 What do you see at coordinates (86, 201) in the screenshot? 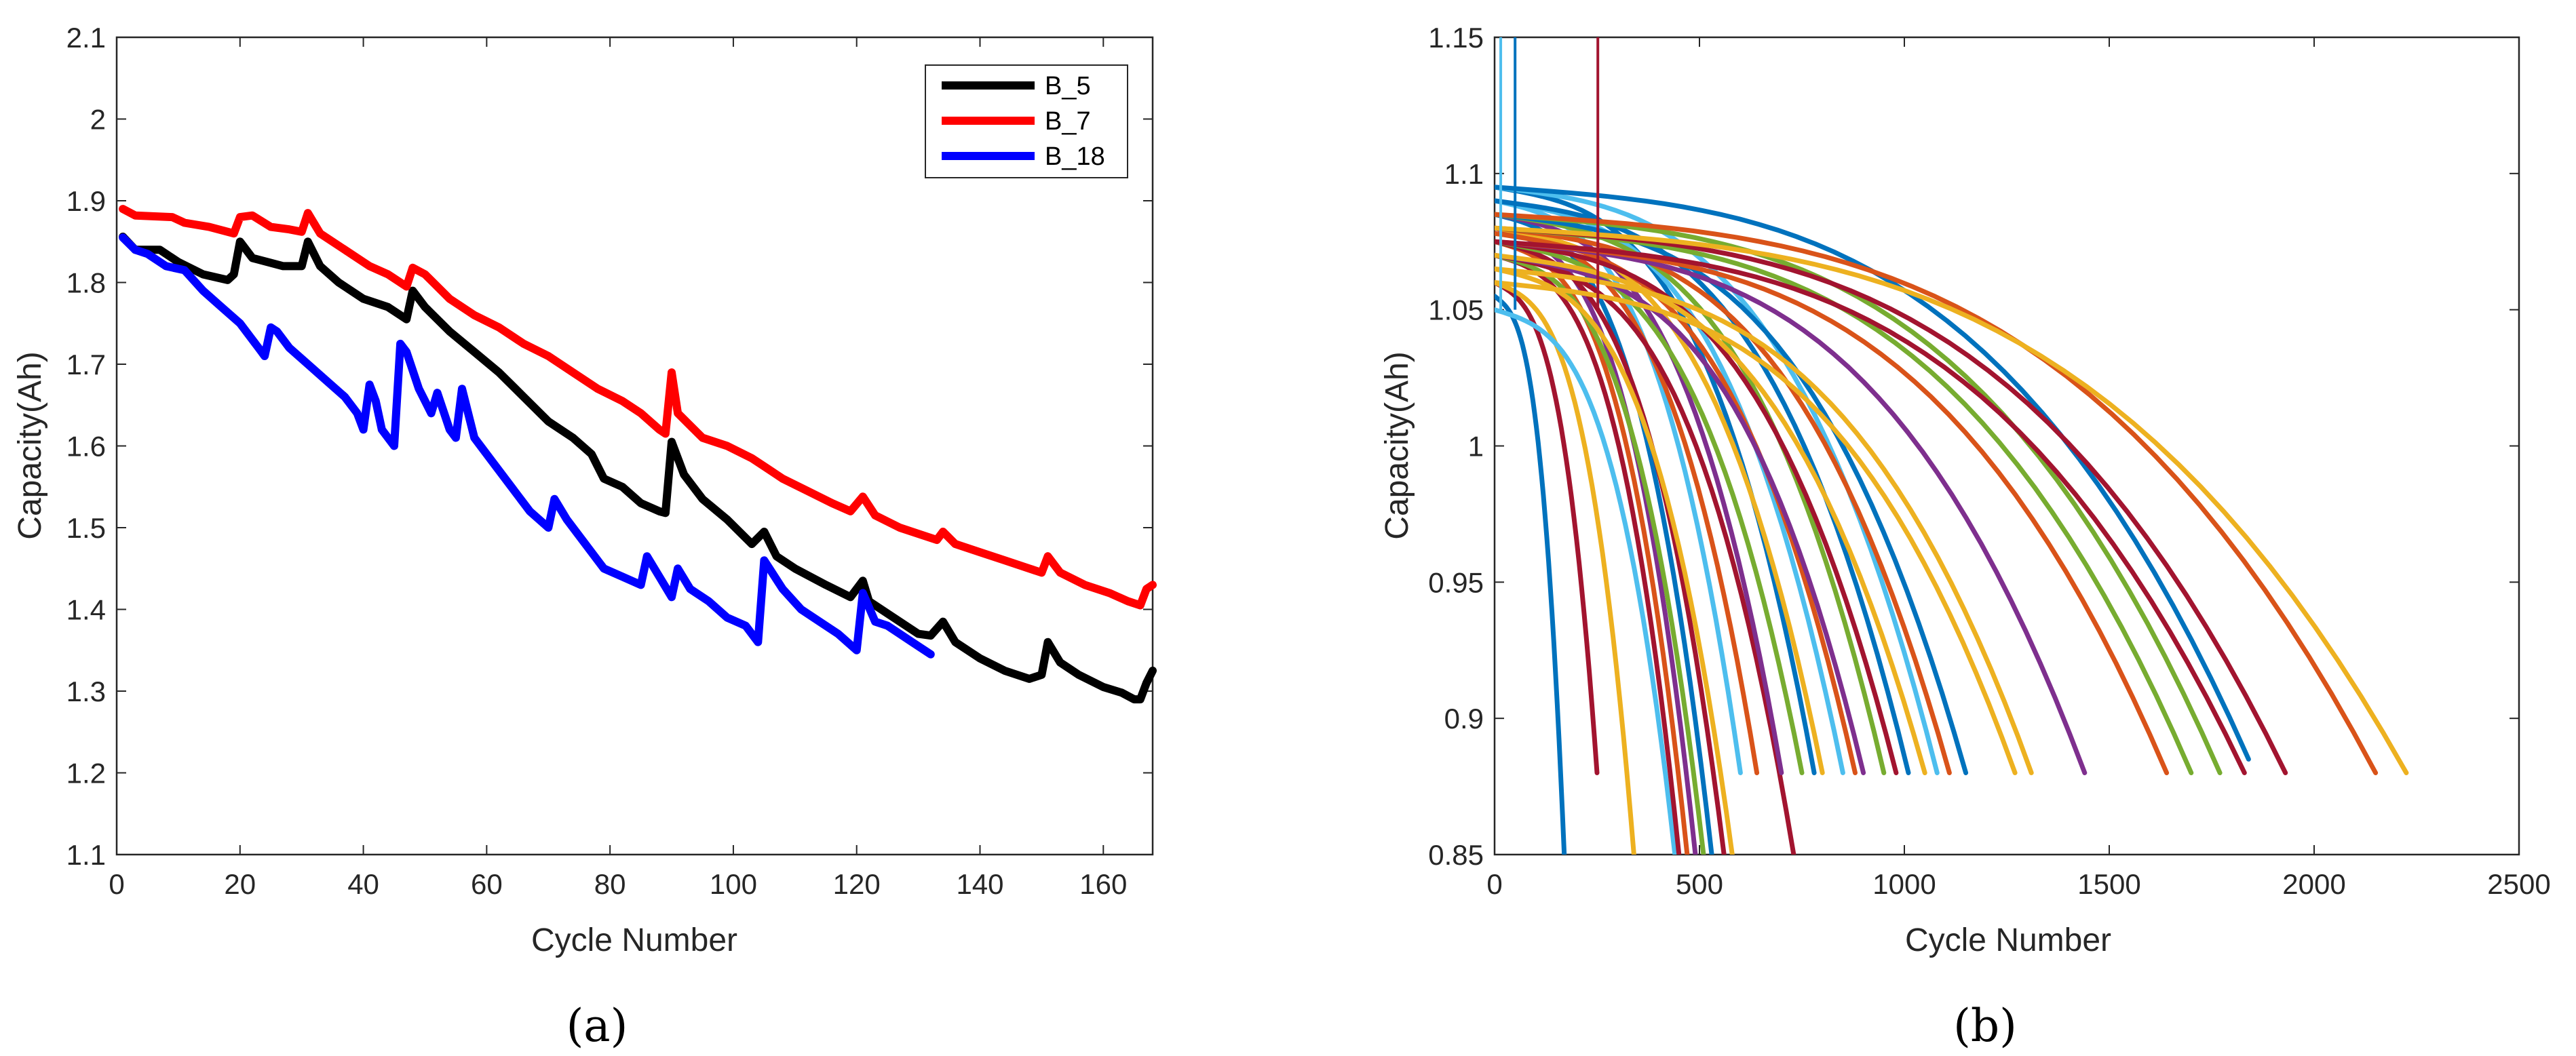
I see `panel-a-ytick-label: 1.9` at bounding box center [86, 201].